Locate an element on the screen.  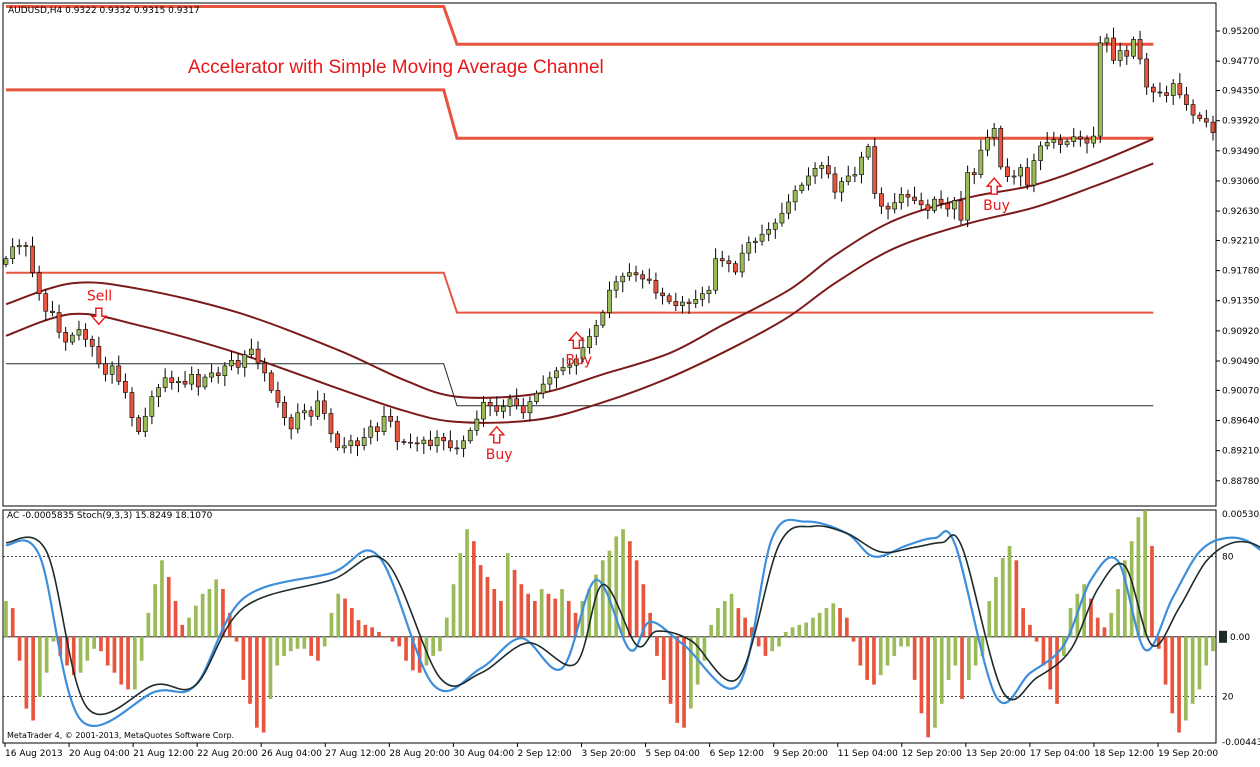
time-tick-label: 21 Aug 12:00 is located at coordinates (163, 754).